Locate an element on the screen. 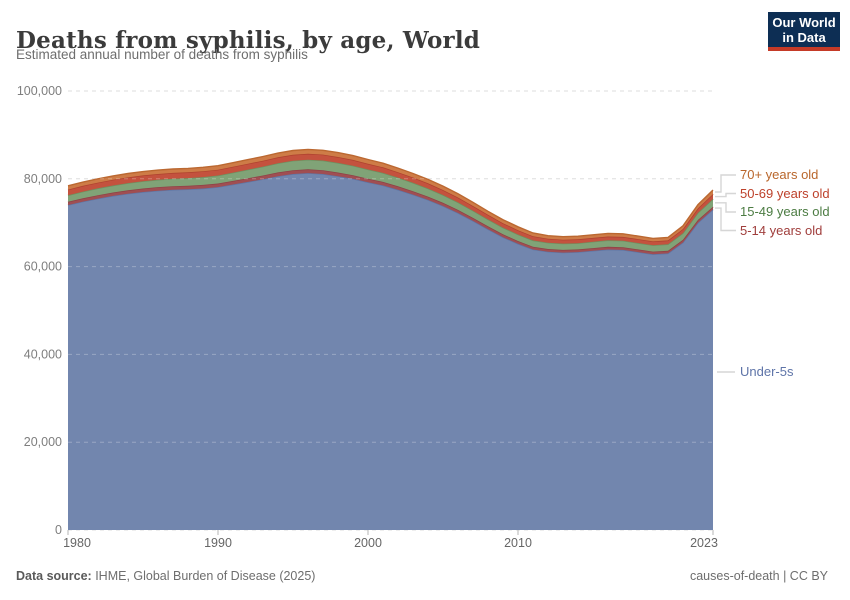 The height and width of the screenshot is (600, 850). legend-label-50-69: 50-69 years old is located at coordinates (785, 193).